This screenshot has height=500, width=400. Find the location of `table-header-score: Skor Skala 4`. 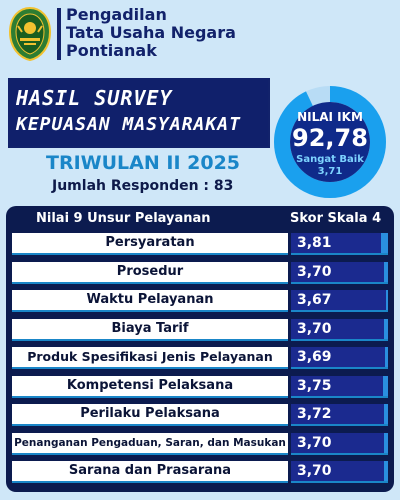

table-header-score: Skor Skala 4 is located at coordinates (336, 218).